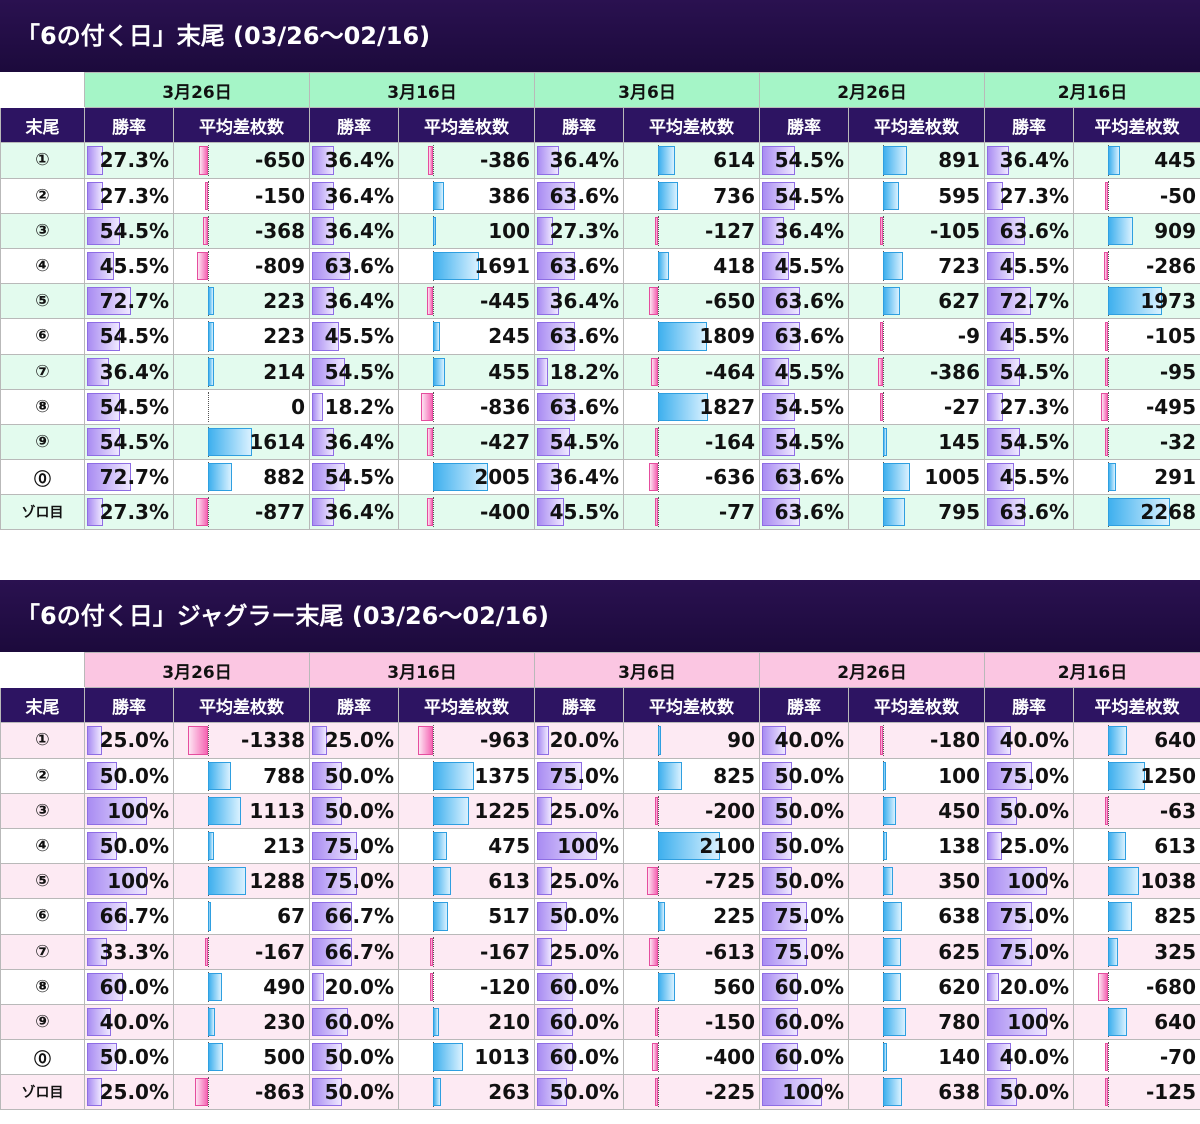  I want to click on avg-diff-cell: -863, so click(241, 1092).